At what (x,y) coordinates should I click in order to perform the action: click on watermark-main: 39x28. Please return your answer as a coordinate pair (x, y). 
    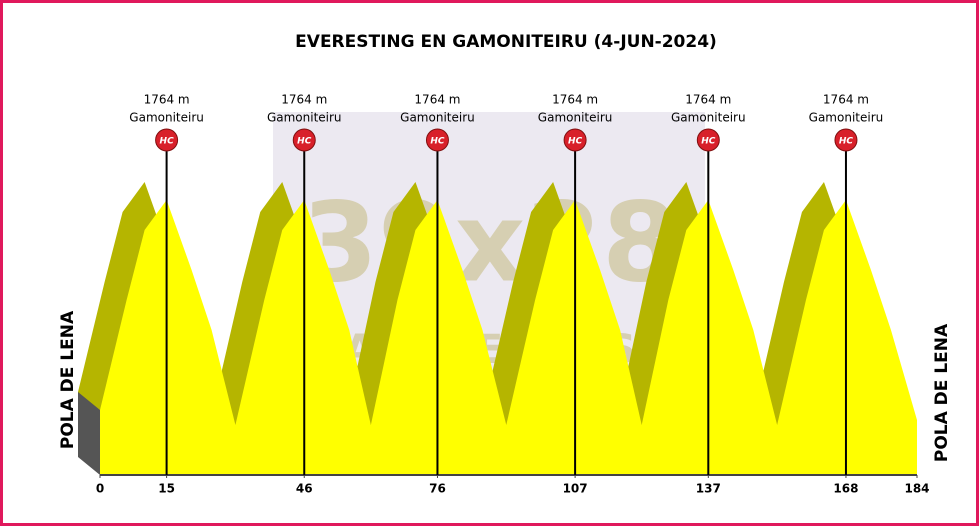
    Looking at the image, I should click on (489, 242).